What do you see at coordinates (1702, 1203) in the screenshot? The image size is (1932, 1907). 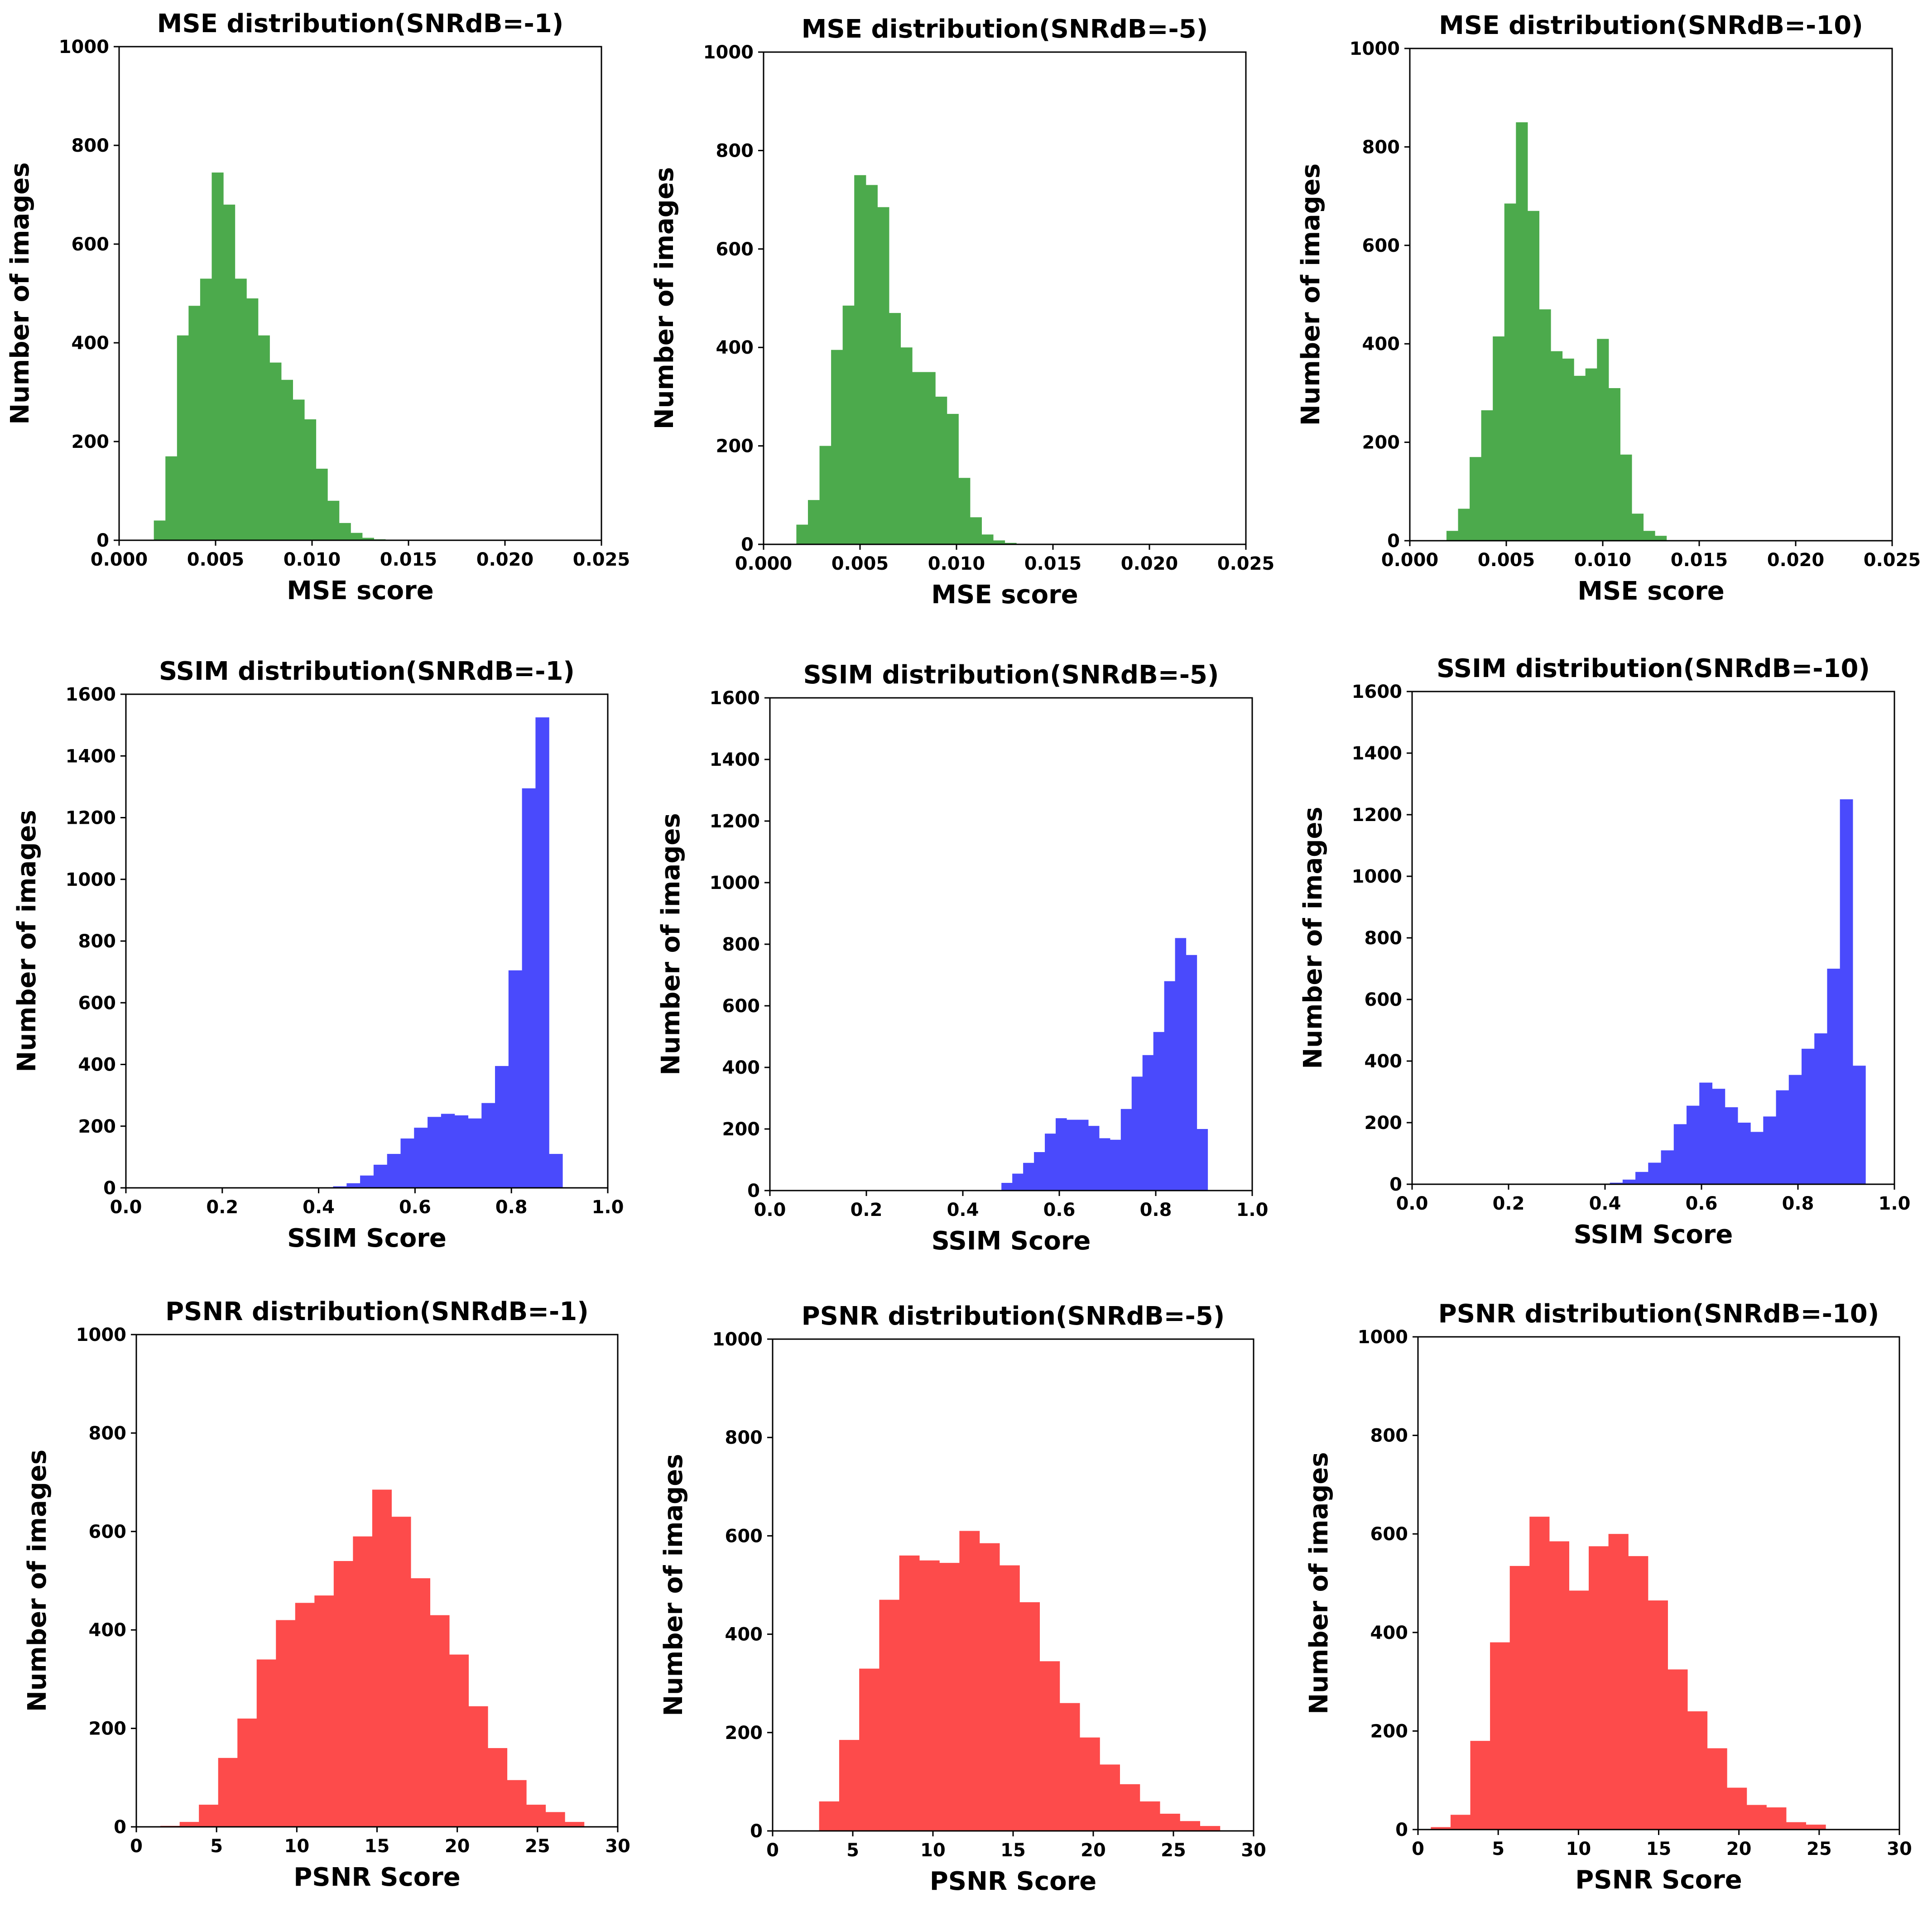 I see `x-tick-label: 0.6` at bounding box center [1702, 1203].